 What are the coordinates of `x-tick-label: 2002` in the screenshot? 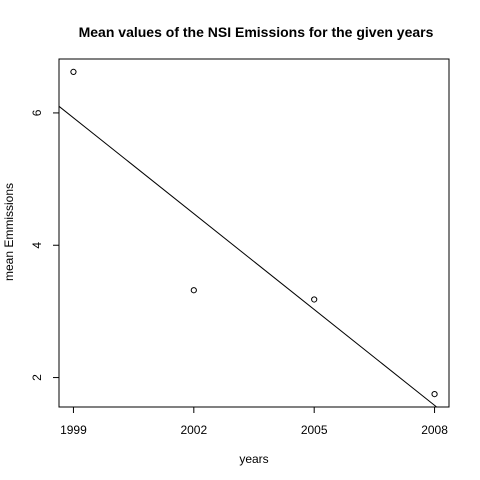 It's located at (193, 430).